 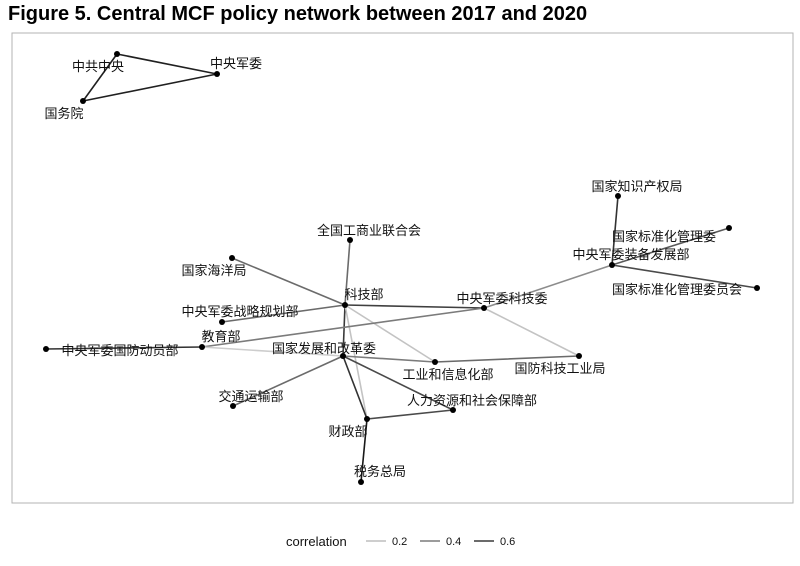 I want to click on edge-hyj-kjb, so click(x=288, y=281).